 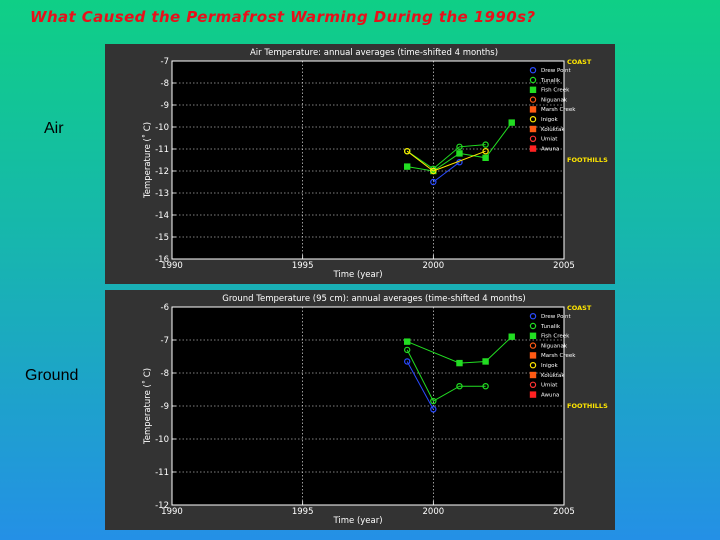 I want to click on ground-y-tick-label: -6, so click(x=165, y=308).